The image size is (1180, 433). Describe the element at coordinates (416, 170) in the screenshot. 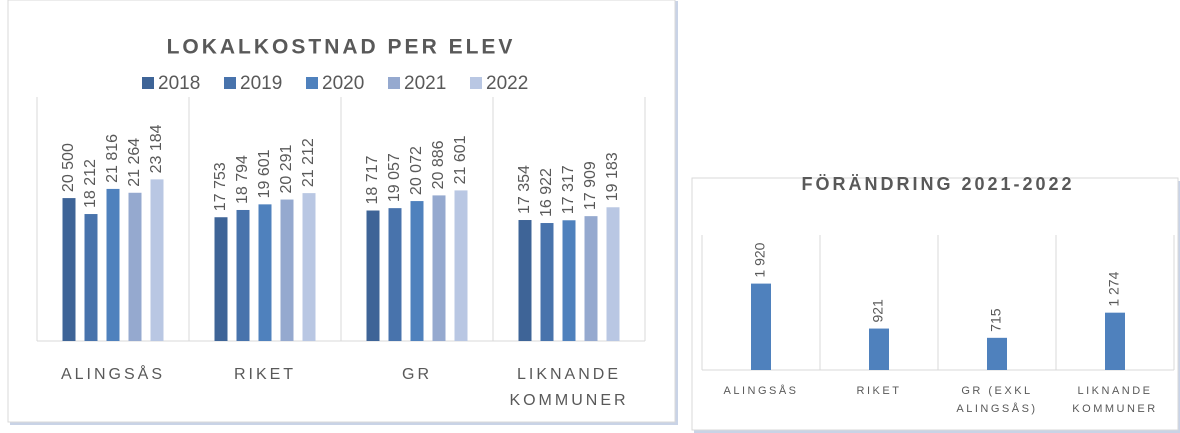

I see `data-label: 20 072` at that location.